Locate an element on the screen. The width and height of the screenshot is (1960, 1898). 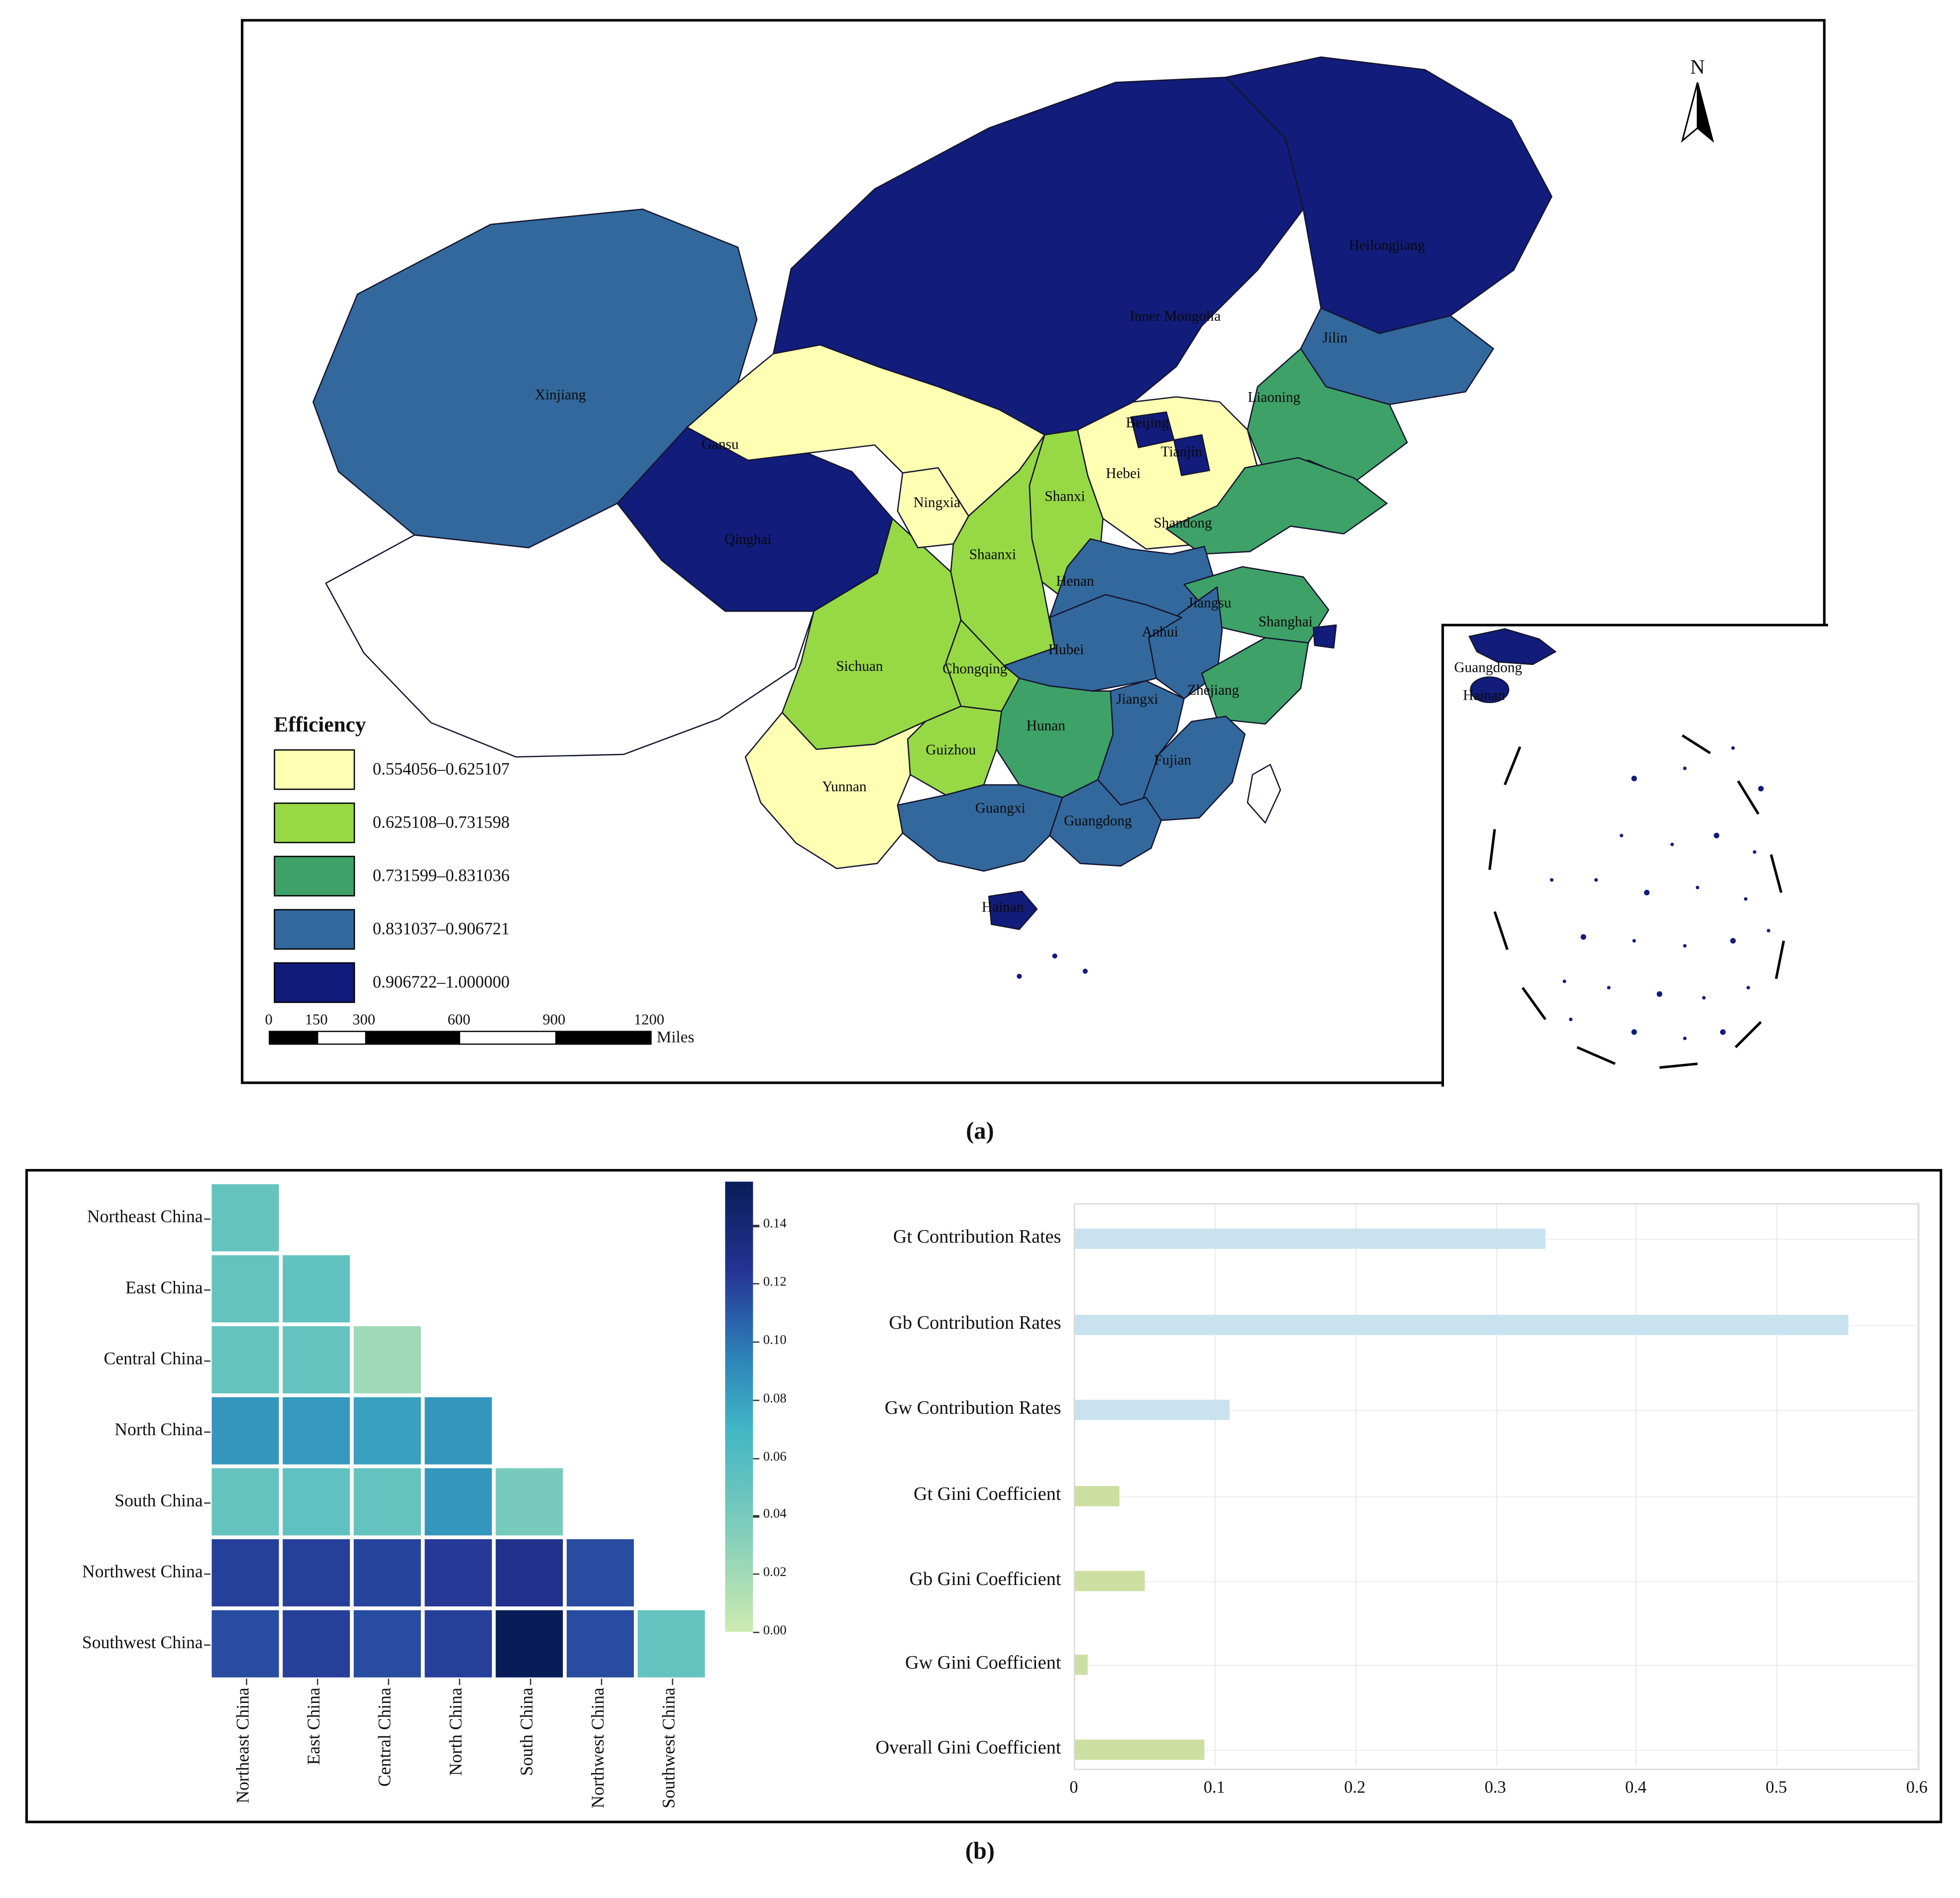
inset-map: Guangdong Hainan is located at coordinates (1619, 848).